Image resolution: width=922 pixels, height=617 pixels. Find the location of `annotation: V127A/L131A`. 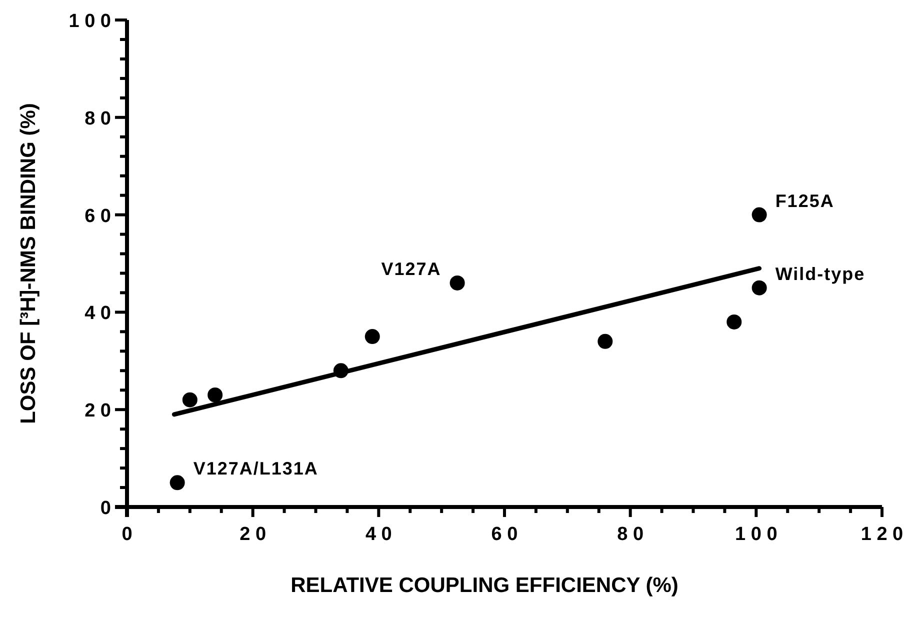

annotation: V127A/L131A is located at coordinates (255, 468).